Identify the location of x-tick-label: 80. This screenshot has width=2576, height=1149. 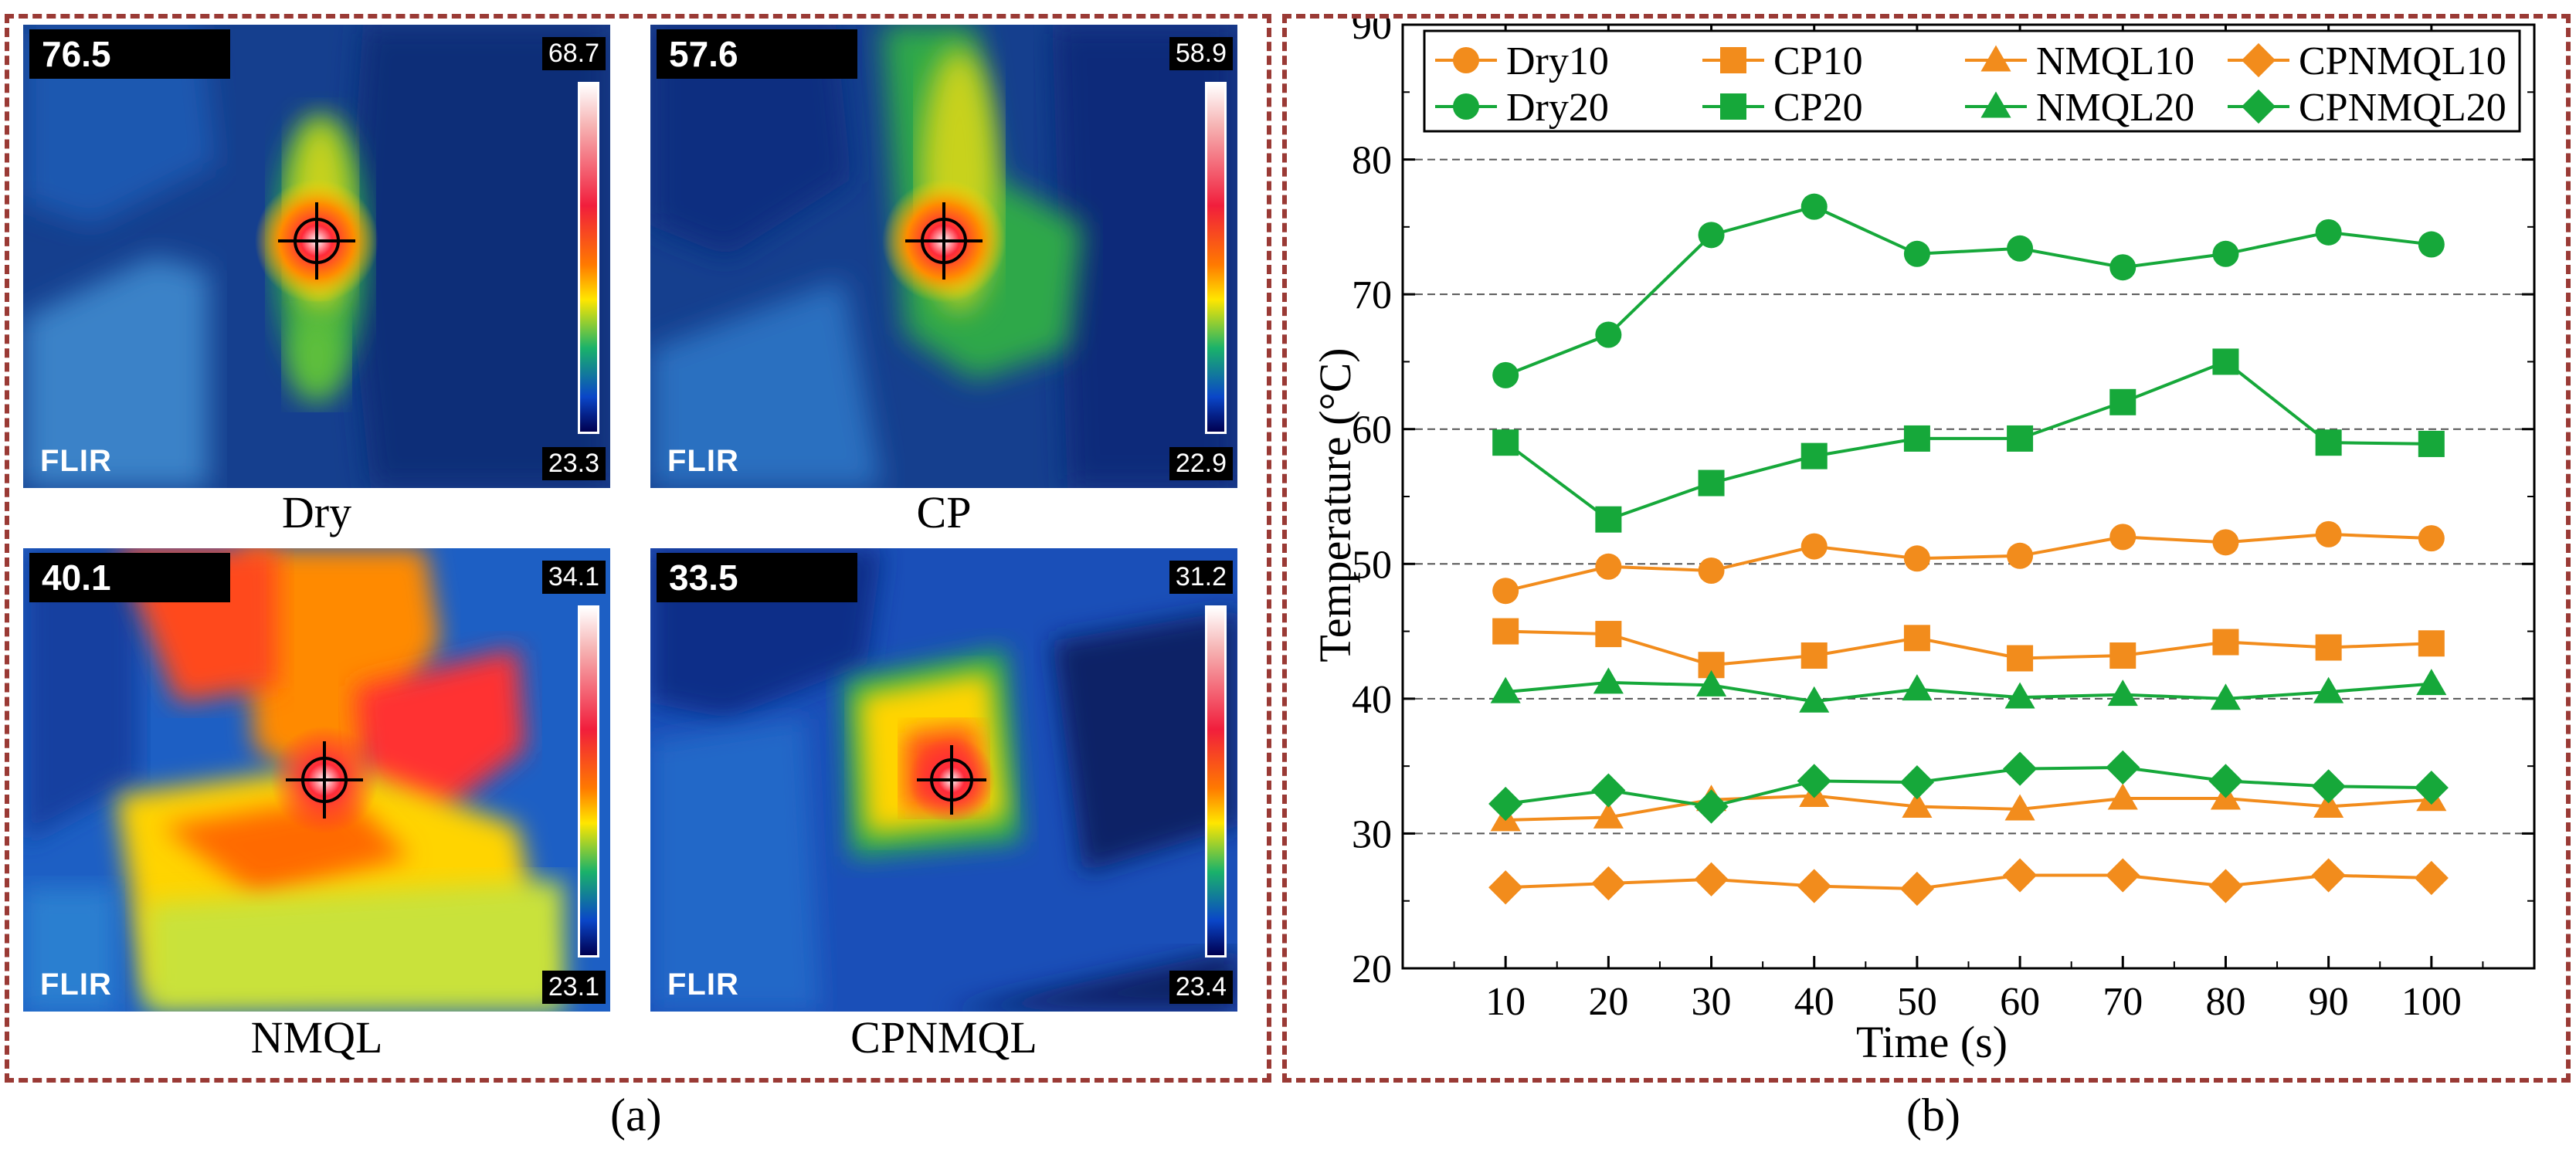
(2225, 1002).